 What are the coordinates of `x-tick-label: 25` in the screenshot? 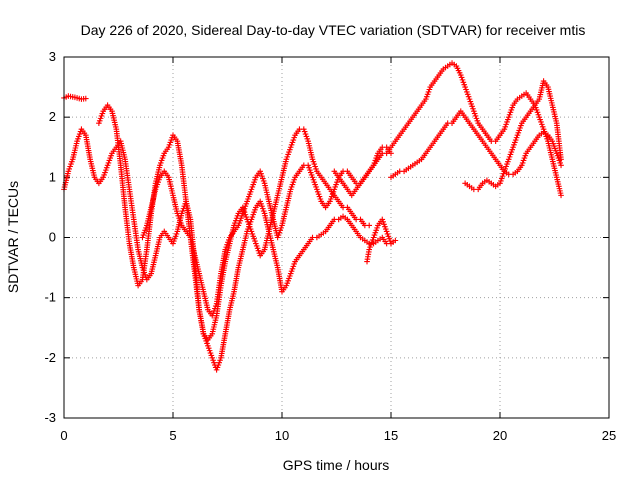 It's located at (609, 435).